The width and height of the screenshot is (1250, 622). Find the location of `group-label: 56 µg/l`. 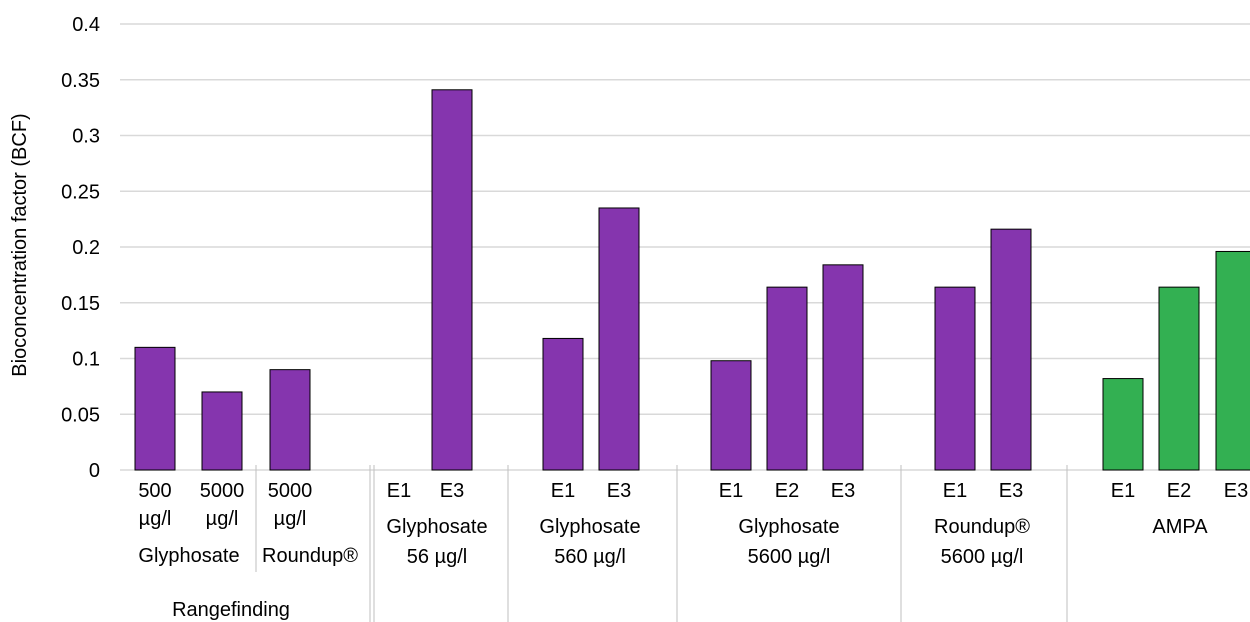

group-label: 56 µg/l is located at coordinates (437, 557).